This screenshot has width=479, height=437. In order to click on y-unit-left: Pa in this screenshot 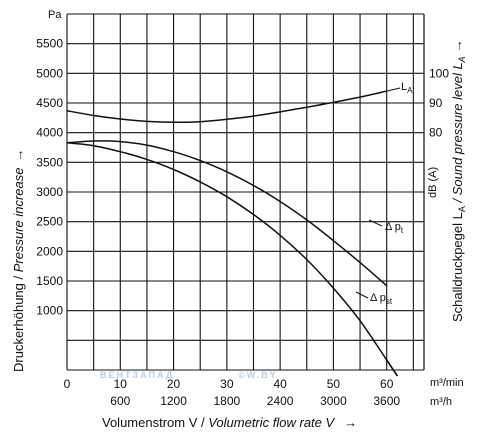, I will do `click(55, 15)`.